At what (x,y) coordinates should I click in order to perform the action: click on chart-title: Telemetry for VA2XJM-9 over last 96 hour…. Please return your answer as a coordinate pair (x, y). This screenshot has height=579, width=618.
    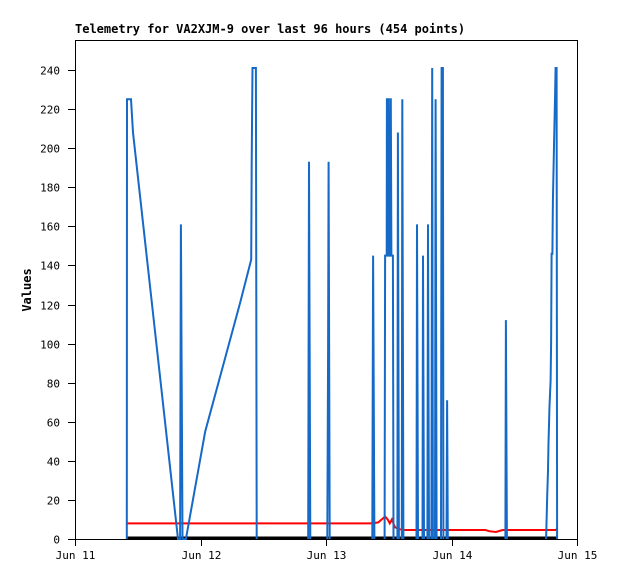
    Looking at the image, I should click on (270, 29).